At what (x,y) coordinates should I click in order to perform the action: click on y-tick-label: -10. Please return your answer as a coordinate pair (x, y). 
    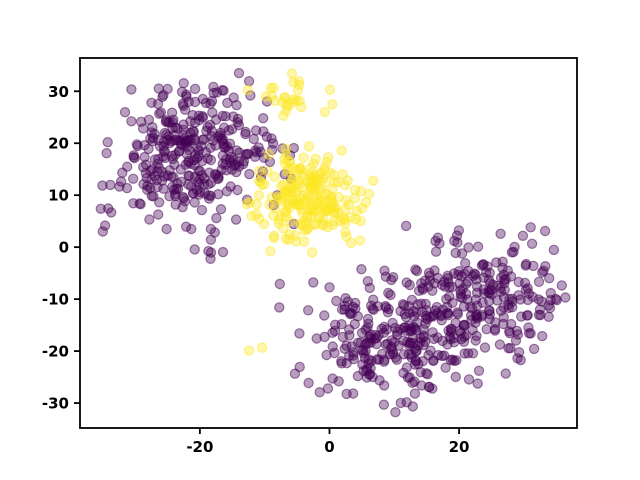
    Looking at the image, I should click on (55, 300).